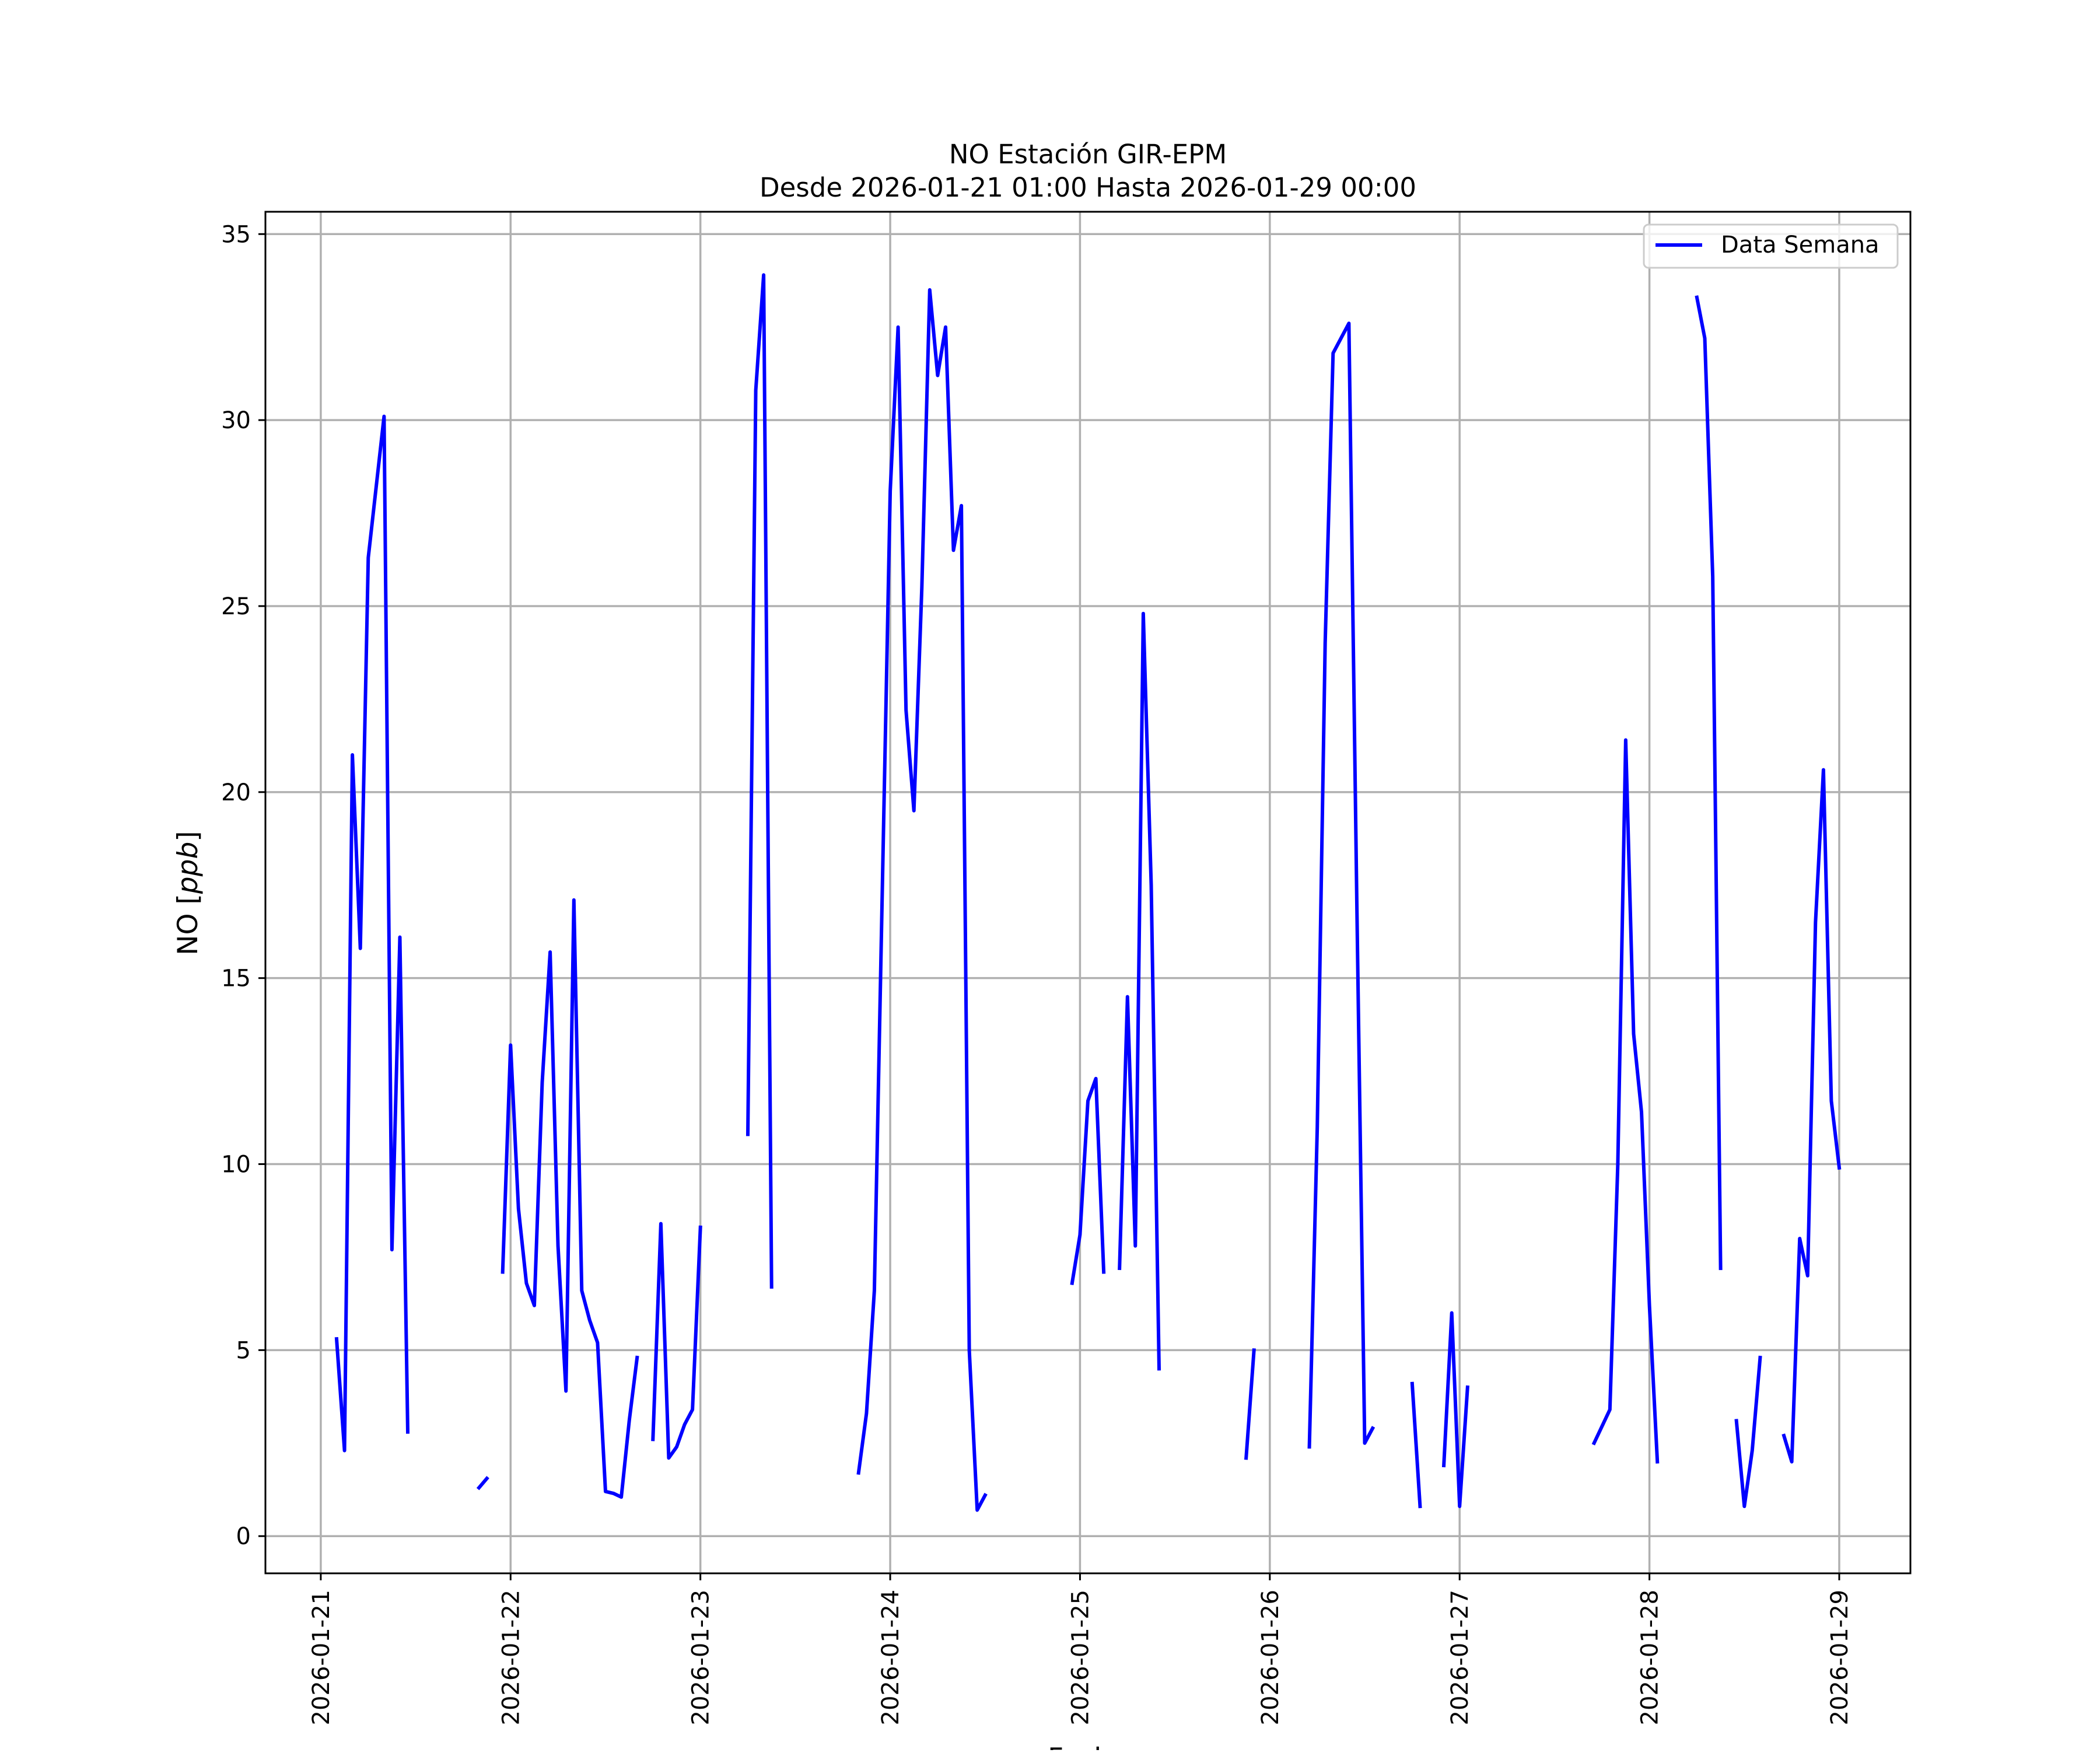  What do you see at coordinates (236, 792) in the screenshot?
I see `y-tick-label: 20` at bounding box center [236, 792].